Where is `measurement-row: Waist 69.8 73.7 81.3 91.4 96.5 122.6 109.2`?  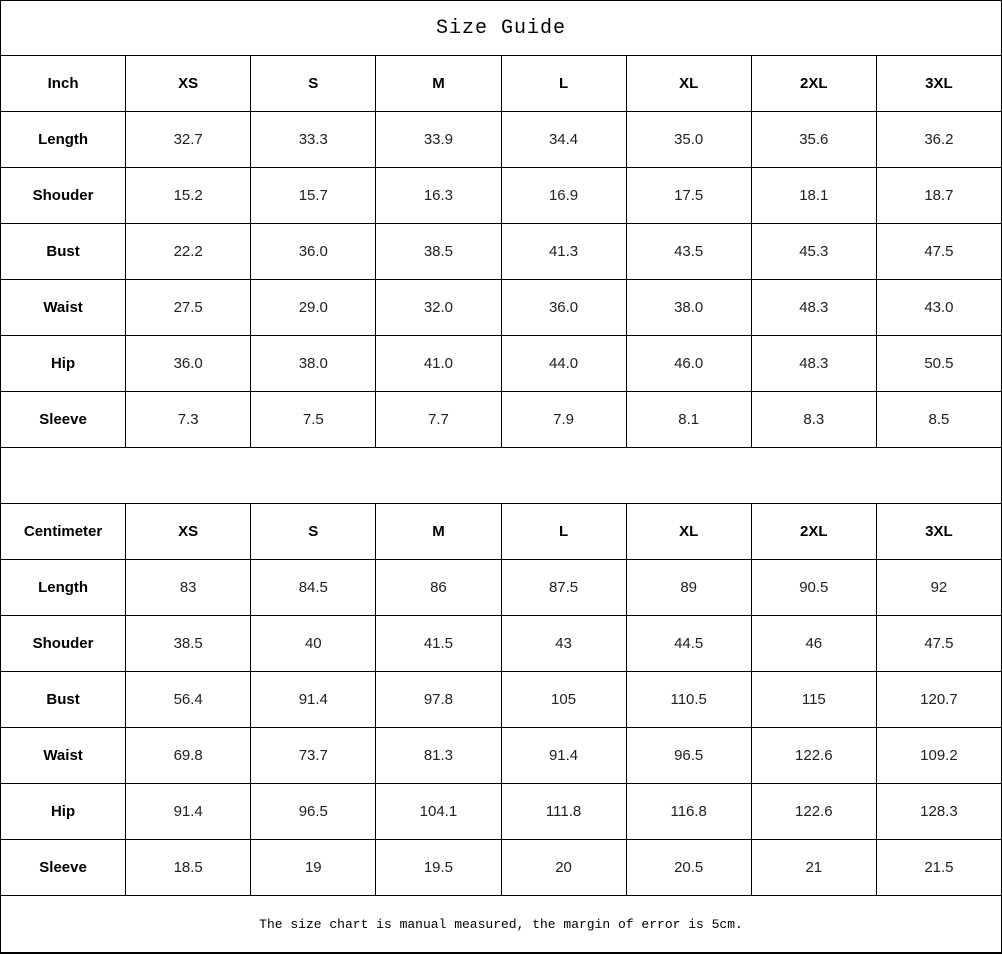 measurement-row: Waist 69.8 73.7 81.3 91.4 96.5 122.6 109.2 is located at coordinates (501, 756).